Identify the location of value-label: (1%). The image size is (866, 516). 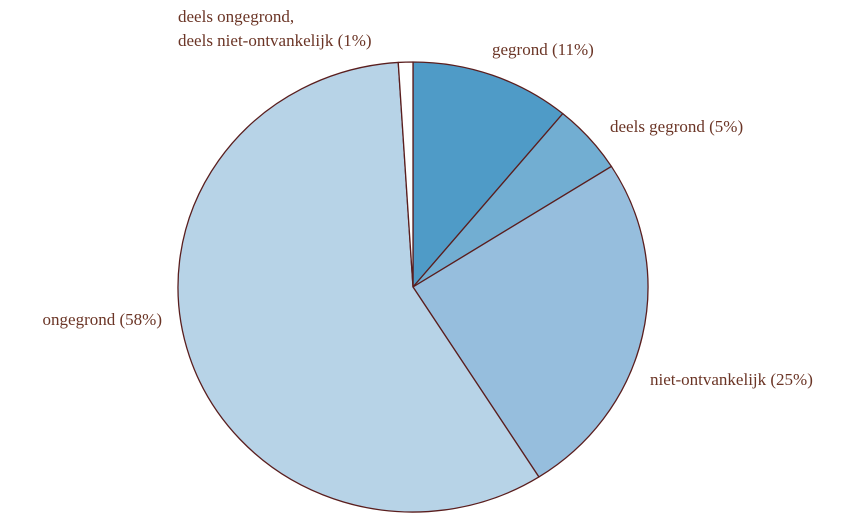
(354, 40).